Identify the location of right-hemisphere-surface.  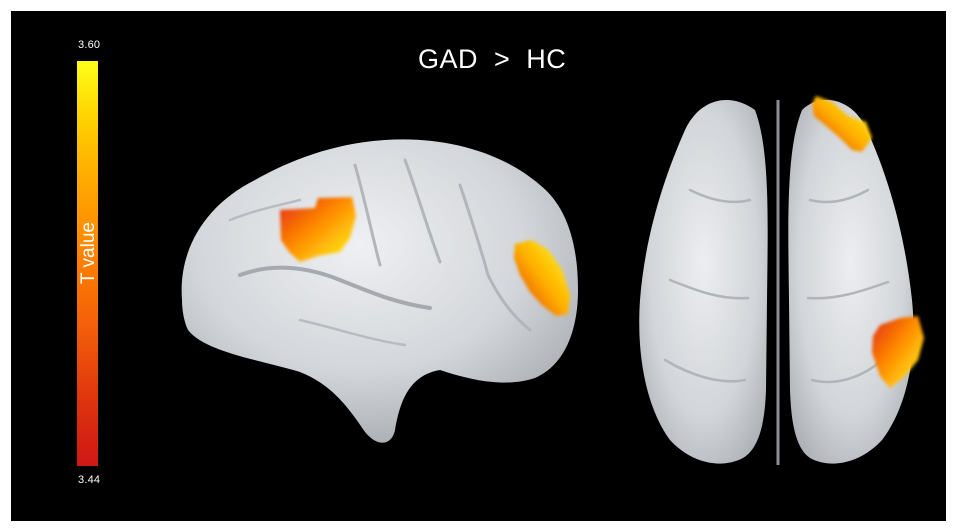
(851, 281).